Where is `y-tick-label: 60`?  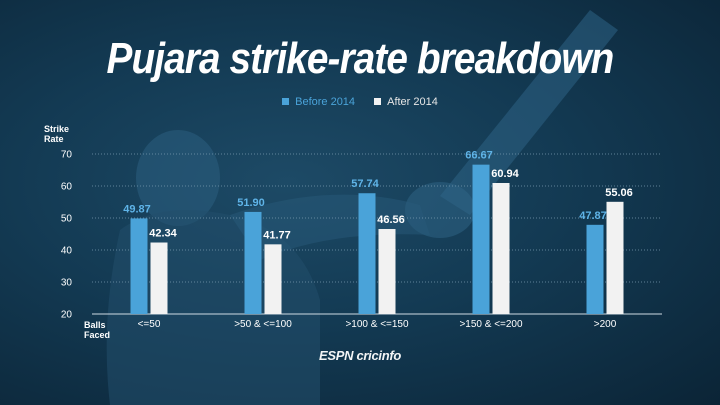
y-tick-label: 60 is located at coordinates (67, 187).